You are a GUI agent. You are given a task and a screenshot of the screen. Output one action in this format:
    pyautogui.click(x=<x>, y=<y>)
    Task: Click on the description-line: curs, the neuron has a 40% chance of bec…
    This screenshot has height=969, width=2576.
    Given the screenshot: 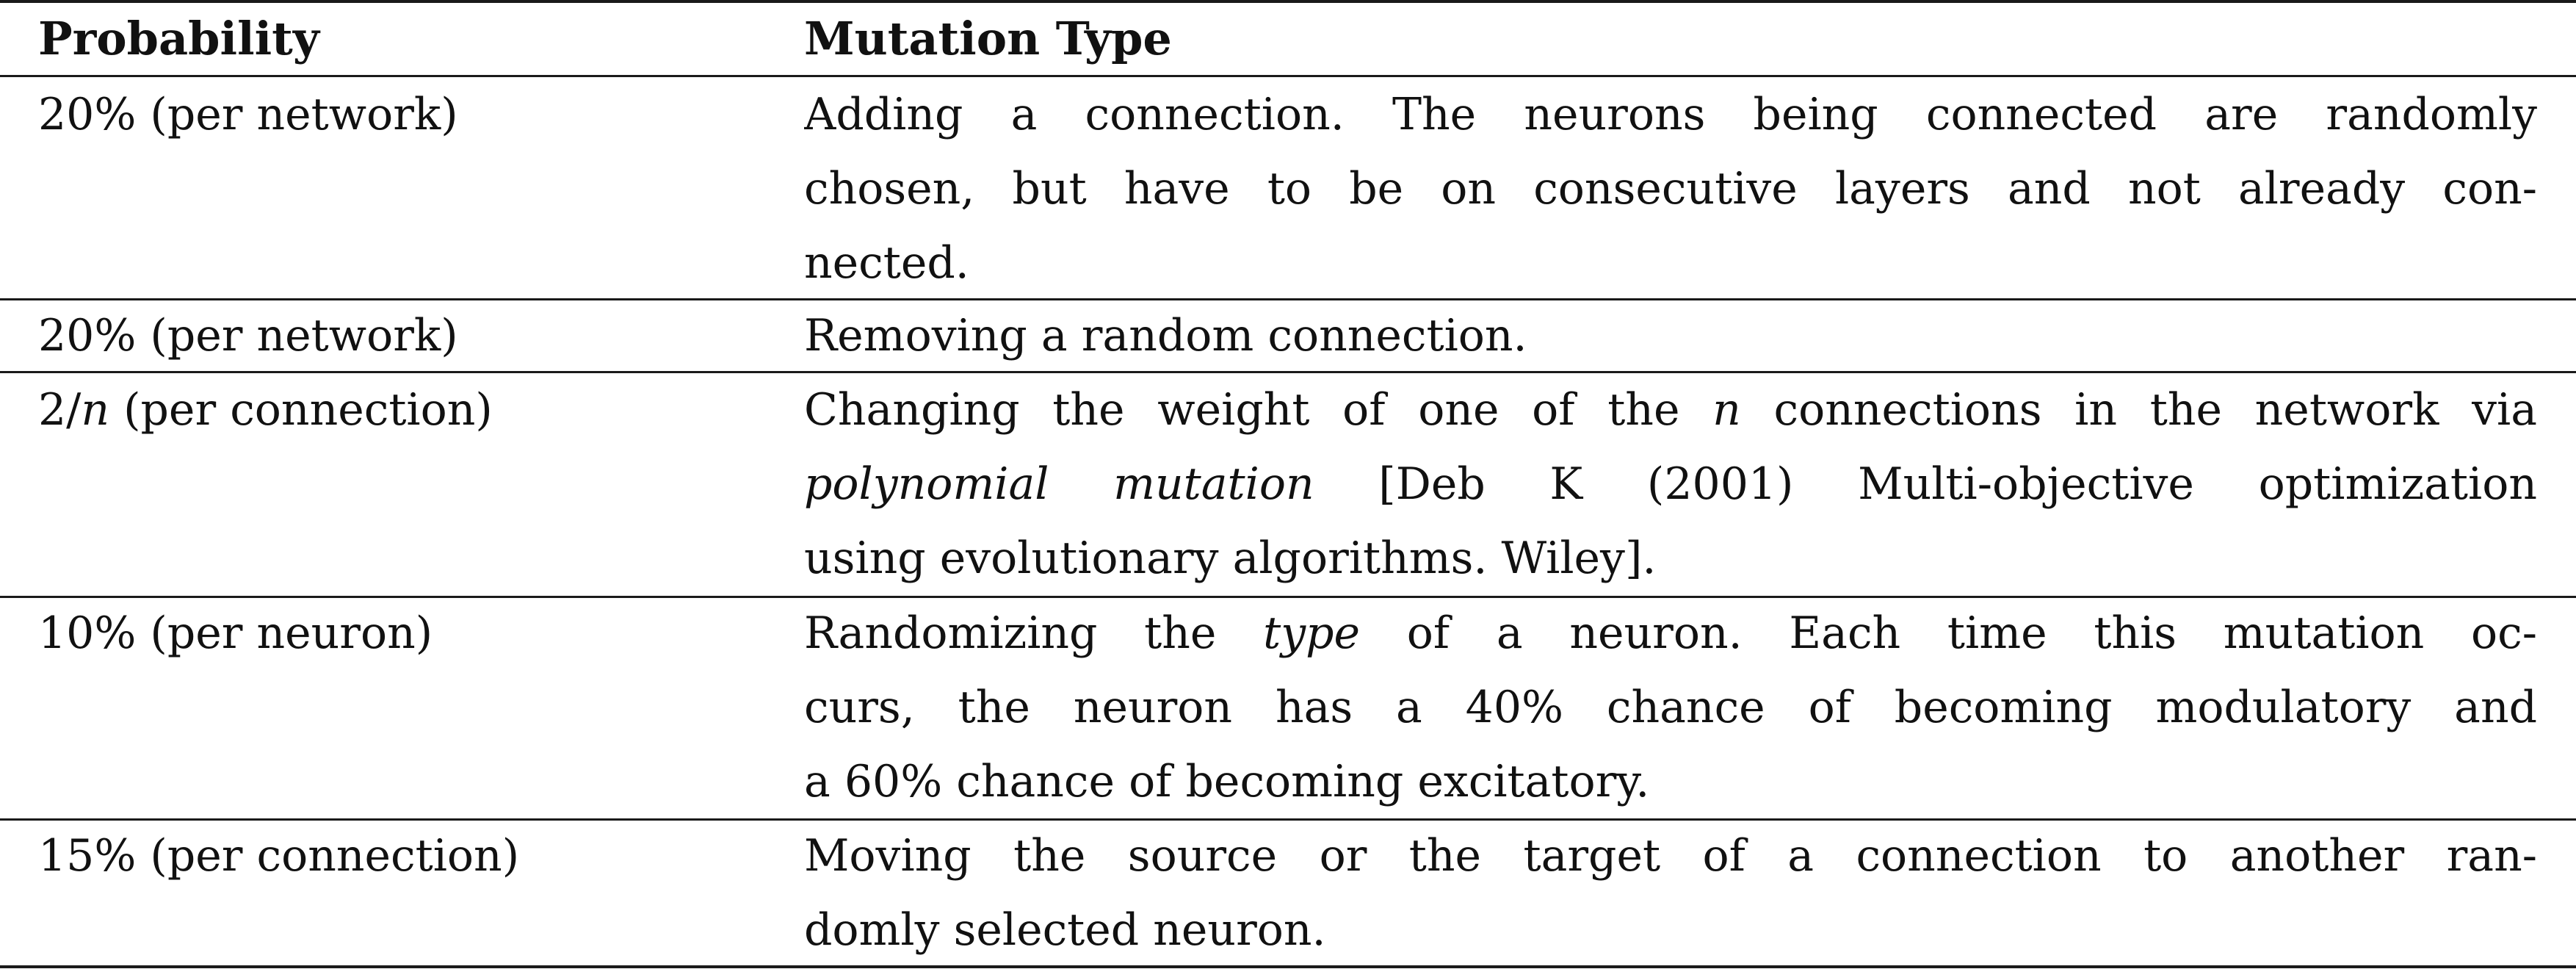 What is the action you would take?
    pyautogui.click(x=1670, y=707)
    